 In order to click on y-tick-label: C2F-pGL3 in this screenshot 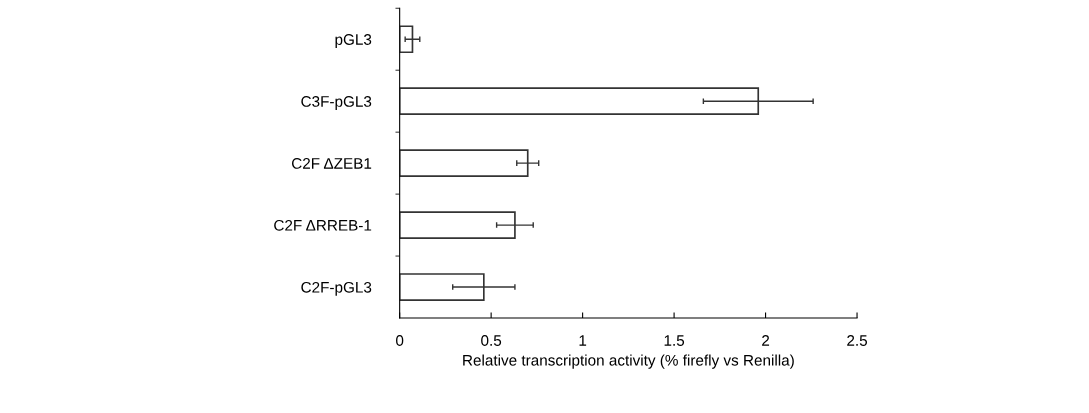, I will do `click(336, 288)`.